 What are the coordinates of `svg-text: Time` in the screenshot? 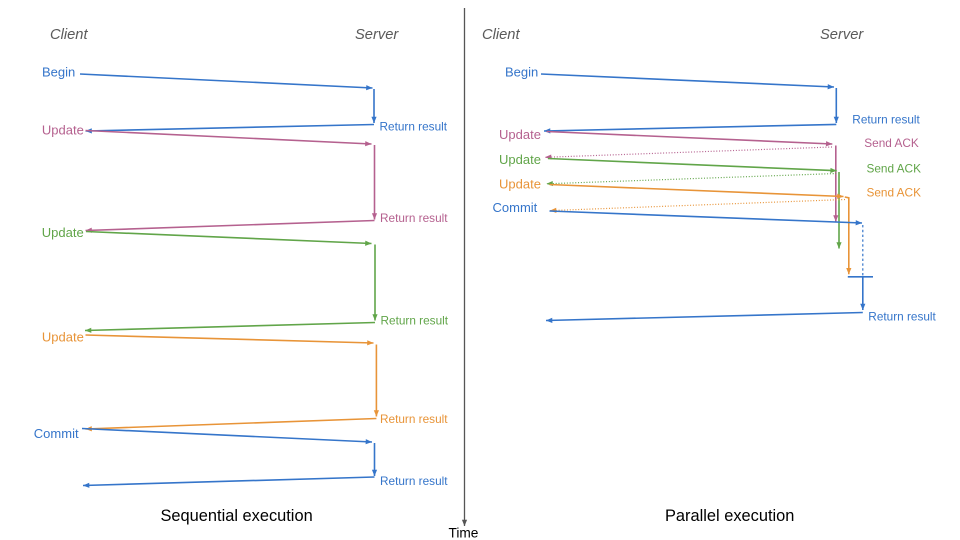 It's located at (464, 533).